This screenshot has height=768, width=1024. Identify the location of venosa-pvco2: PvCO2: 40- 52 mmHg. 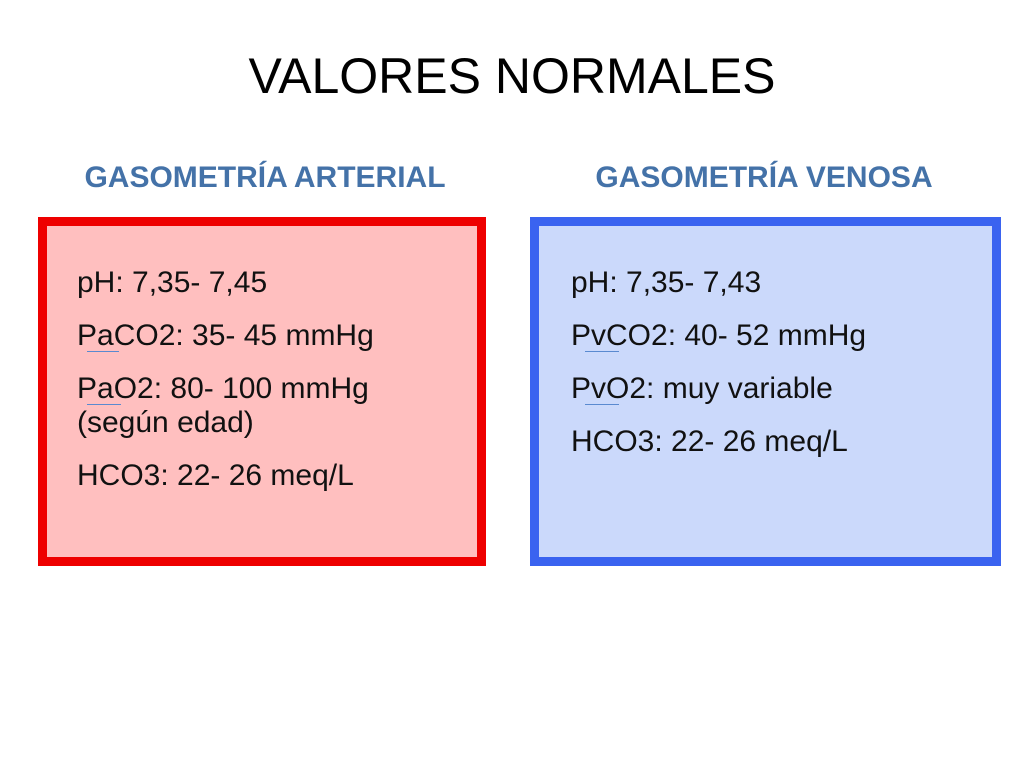
(773, 336).